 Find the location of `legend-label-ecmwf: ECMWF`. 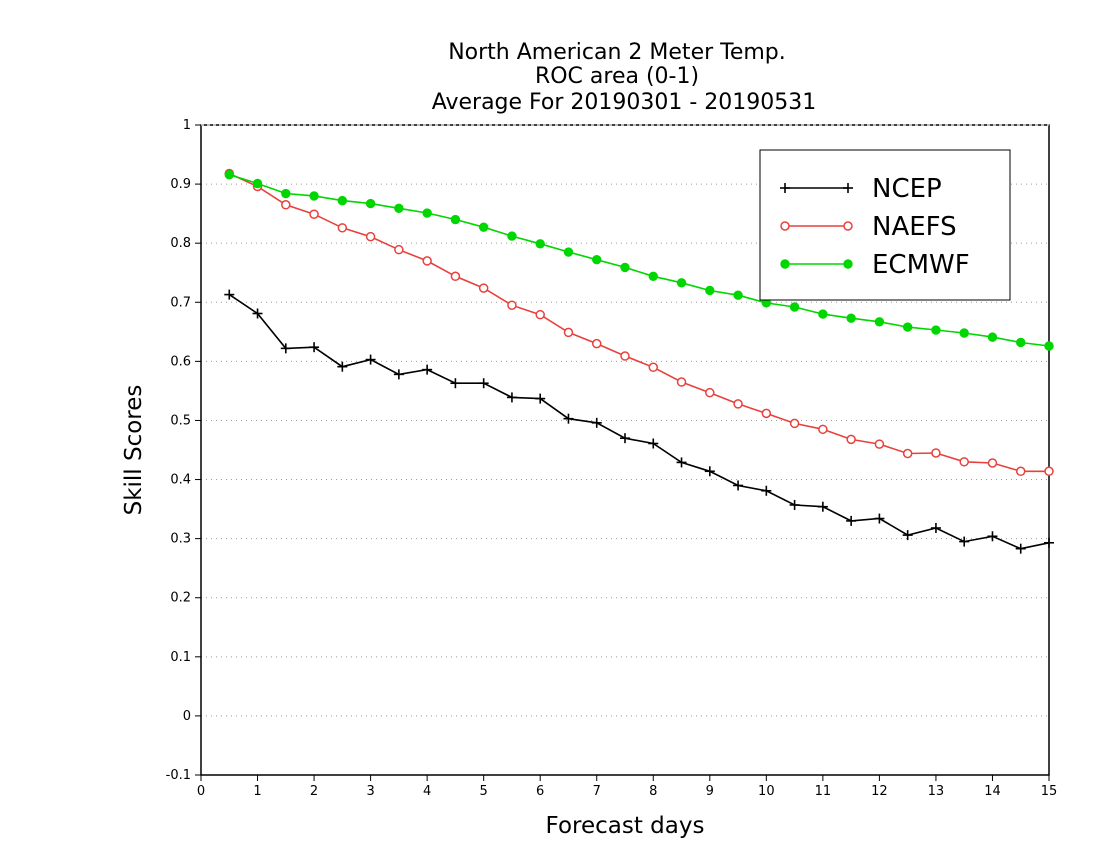

legend-label-ecmwf: ECMWF is located at coordinates (921, 265).